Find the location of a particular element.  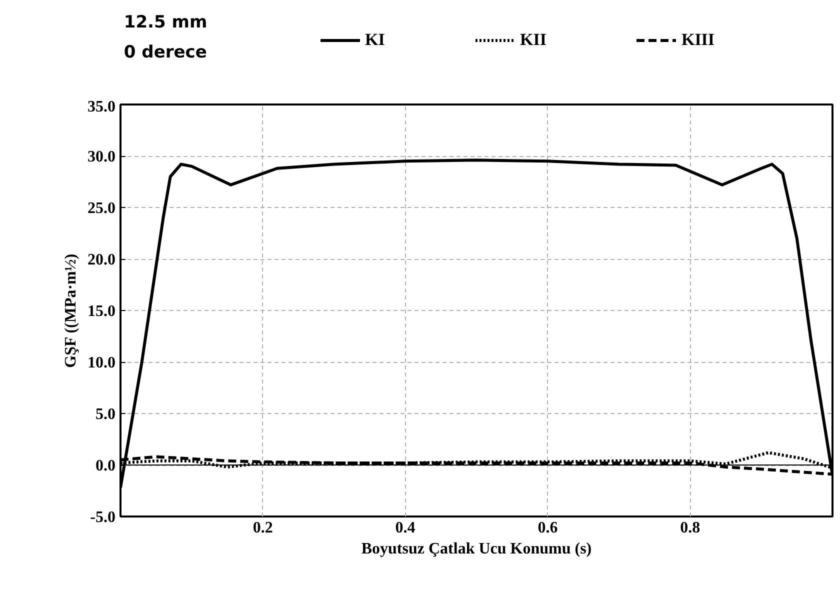

chart-title: 12.5 mm is located at coordinates (166, 22).